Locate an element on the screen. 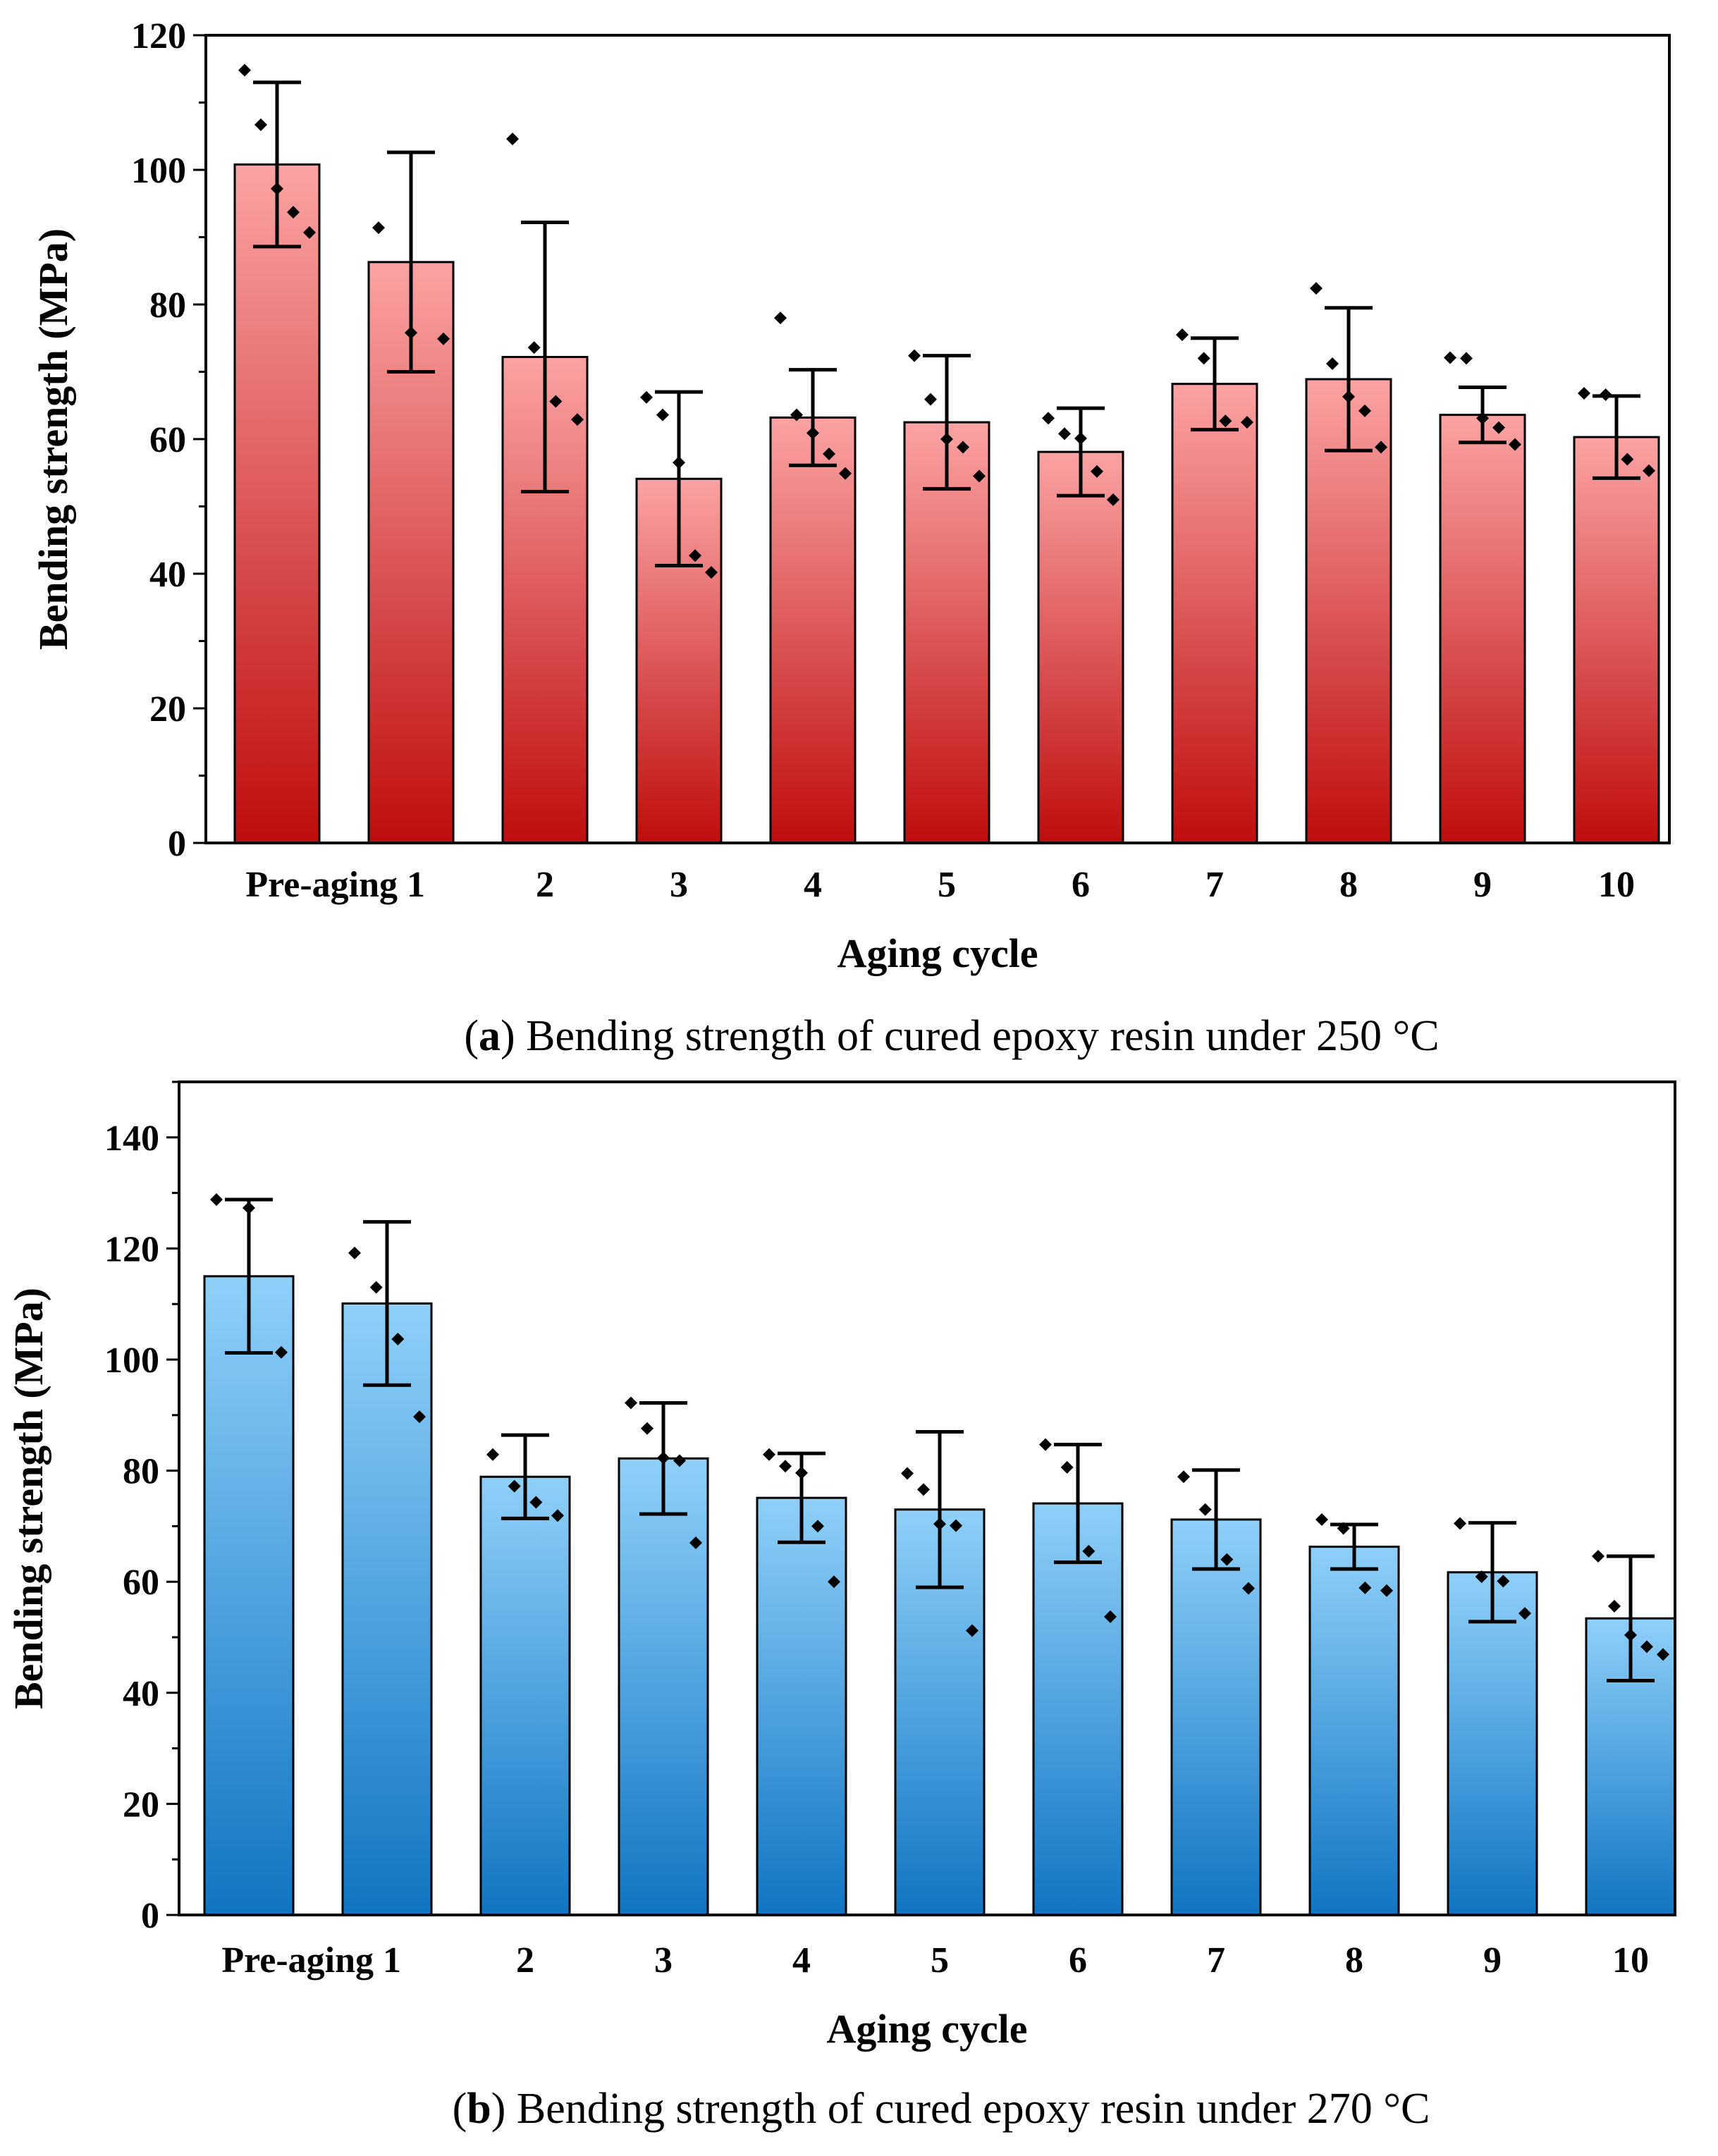 Image resolution: width=1718 pixels, height=2156 pixels. x-tick-label-a-6: 7 is located at coordinates (1214, 885).